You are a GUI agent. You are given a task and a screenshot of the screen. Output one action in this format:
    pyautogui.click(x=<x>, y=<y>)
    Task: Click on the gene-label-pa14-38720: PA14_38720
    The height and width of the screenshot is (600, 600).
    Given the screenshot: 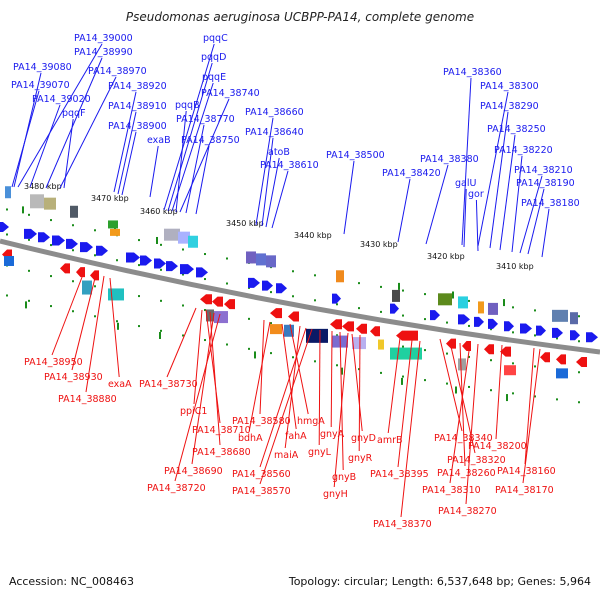 What is the action you would take?
    pyautogui.click(x=176, y=488)
    